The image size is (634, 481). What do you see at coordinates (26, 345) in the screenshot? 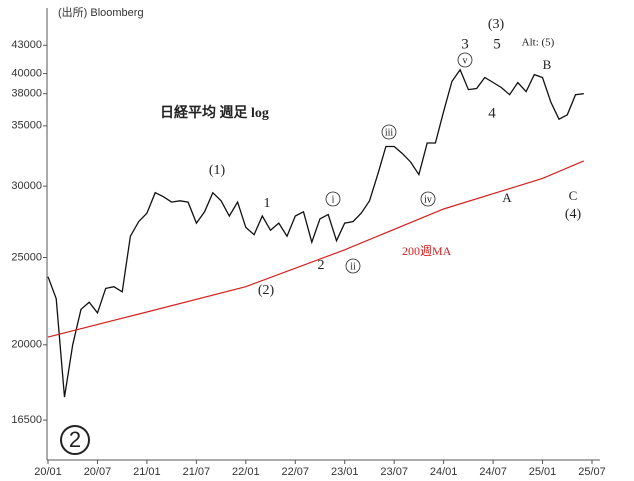
I see `y-tick-label: 20000` at bounding box center [26, 345].